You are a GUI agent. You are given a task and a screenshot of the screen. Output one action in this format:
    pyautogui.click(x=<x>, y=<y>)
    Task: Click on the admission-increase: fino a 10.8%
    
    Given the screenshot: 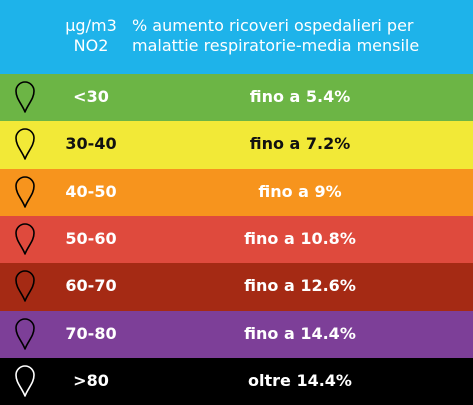 What is the action you would take?
    pyautogui.click(x=300, y=238)
    